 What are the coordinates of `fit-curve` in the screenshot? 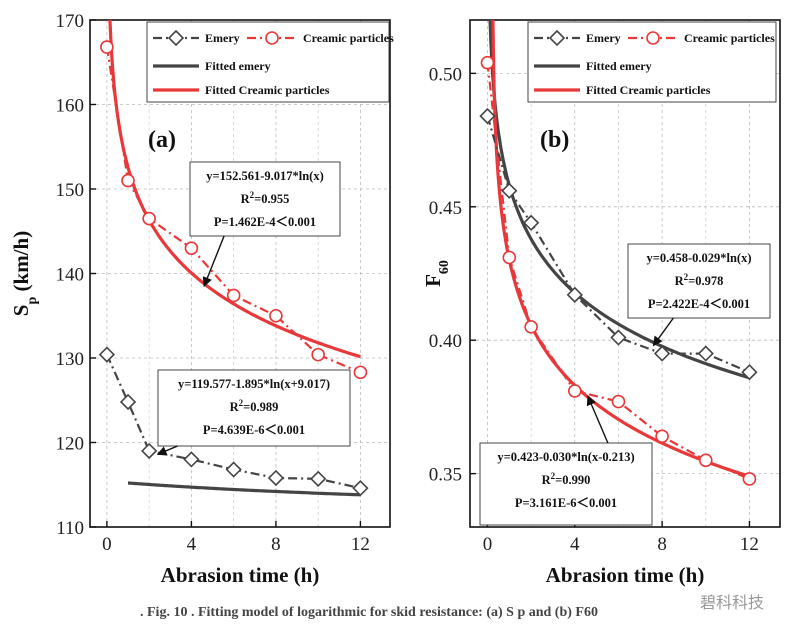 It's located at (244, 489).